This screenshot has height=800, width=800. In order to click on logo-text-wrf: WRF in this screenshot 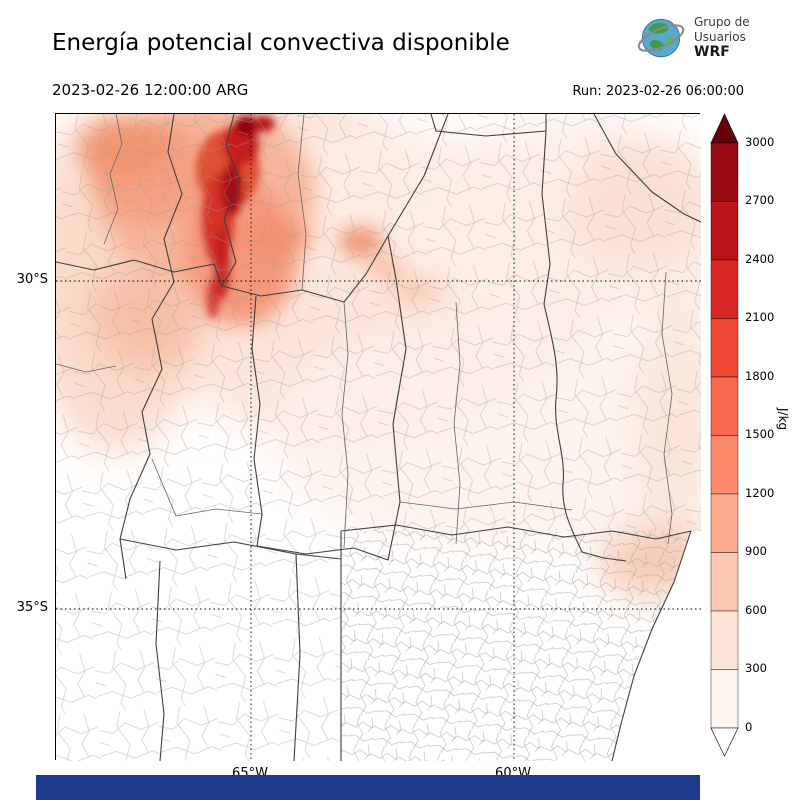, I will do `click(712, 51)`.